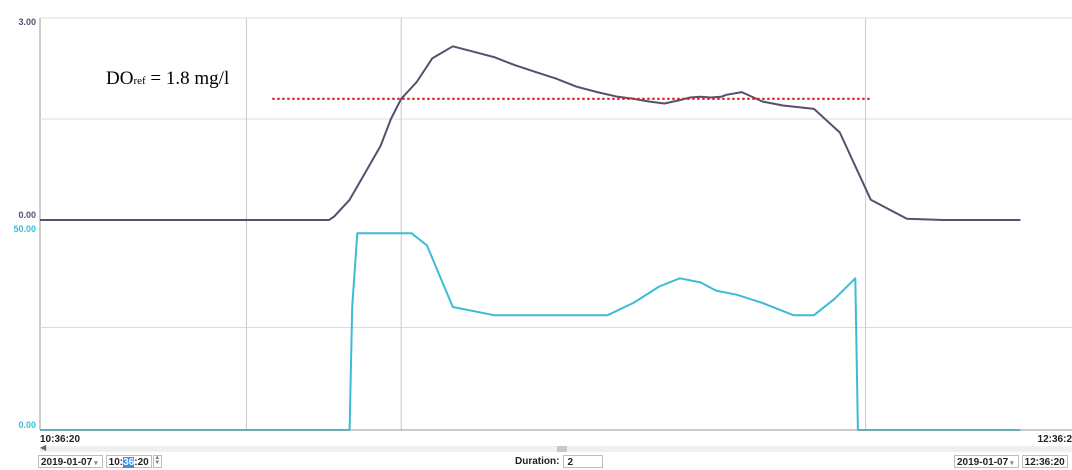 The image size is (1072, 470). Describe the element at coordinates (983, 462) in the screenshot. I see `end-date-value: 2019-01-07` at that location.